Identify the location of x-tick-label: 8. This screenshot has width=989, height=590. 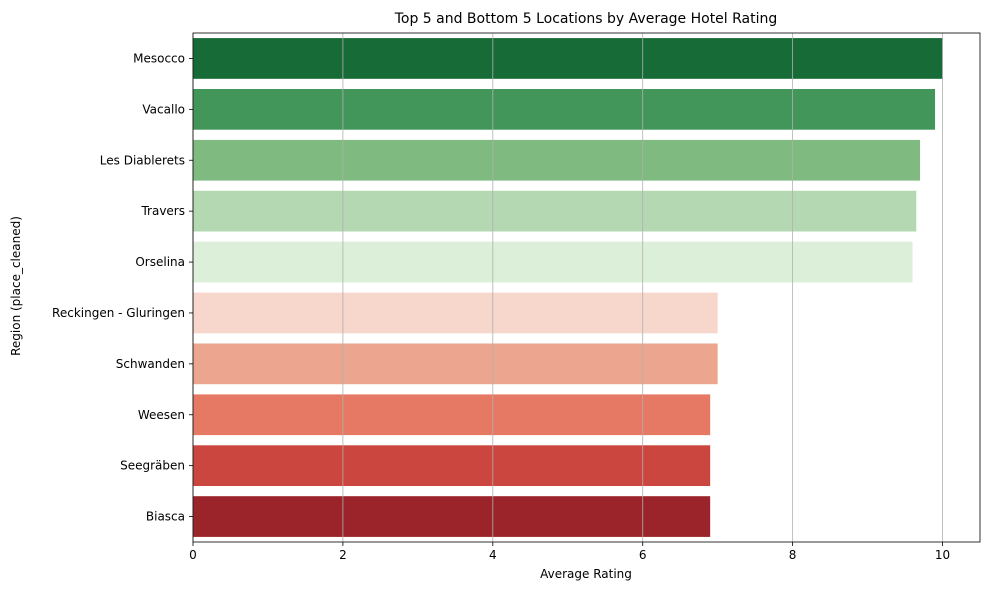
(793, 555).